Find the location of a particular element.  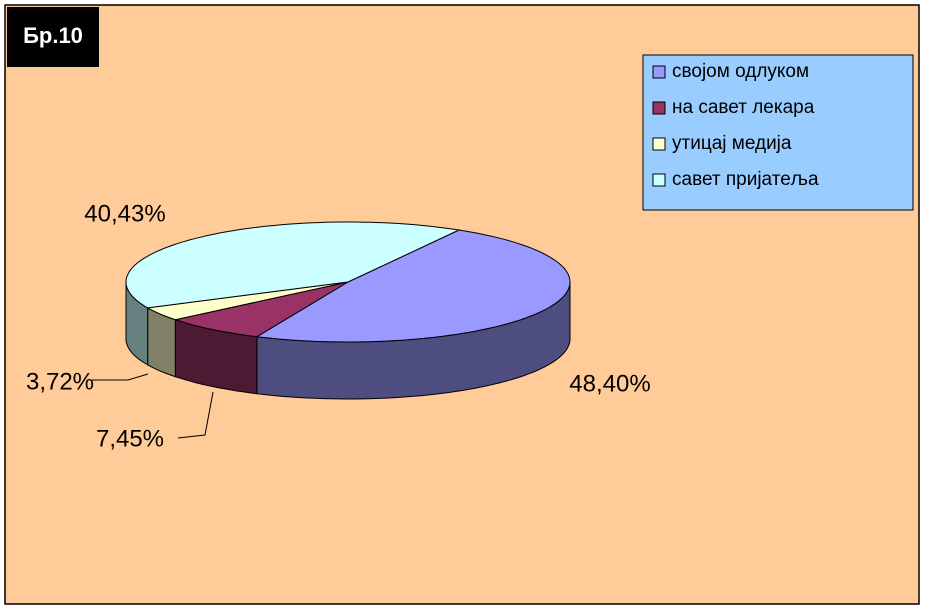

legend-label: утицај медија is located at coordinates (732, 143).